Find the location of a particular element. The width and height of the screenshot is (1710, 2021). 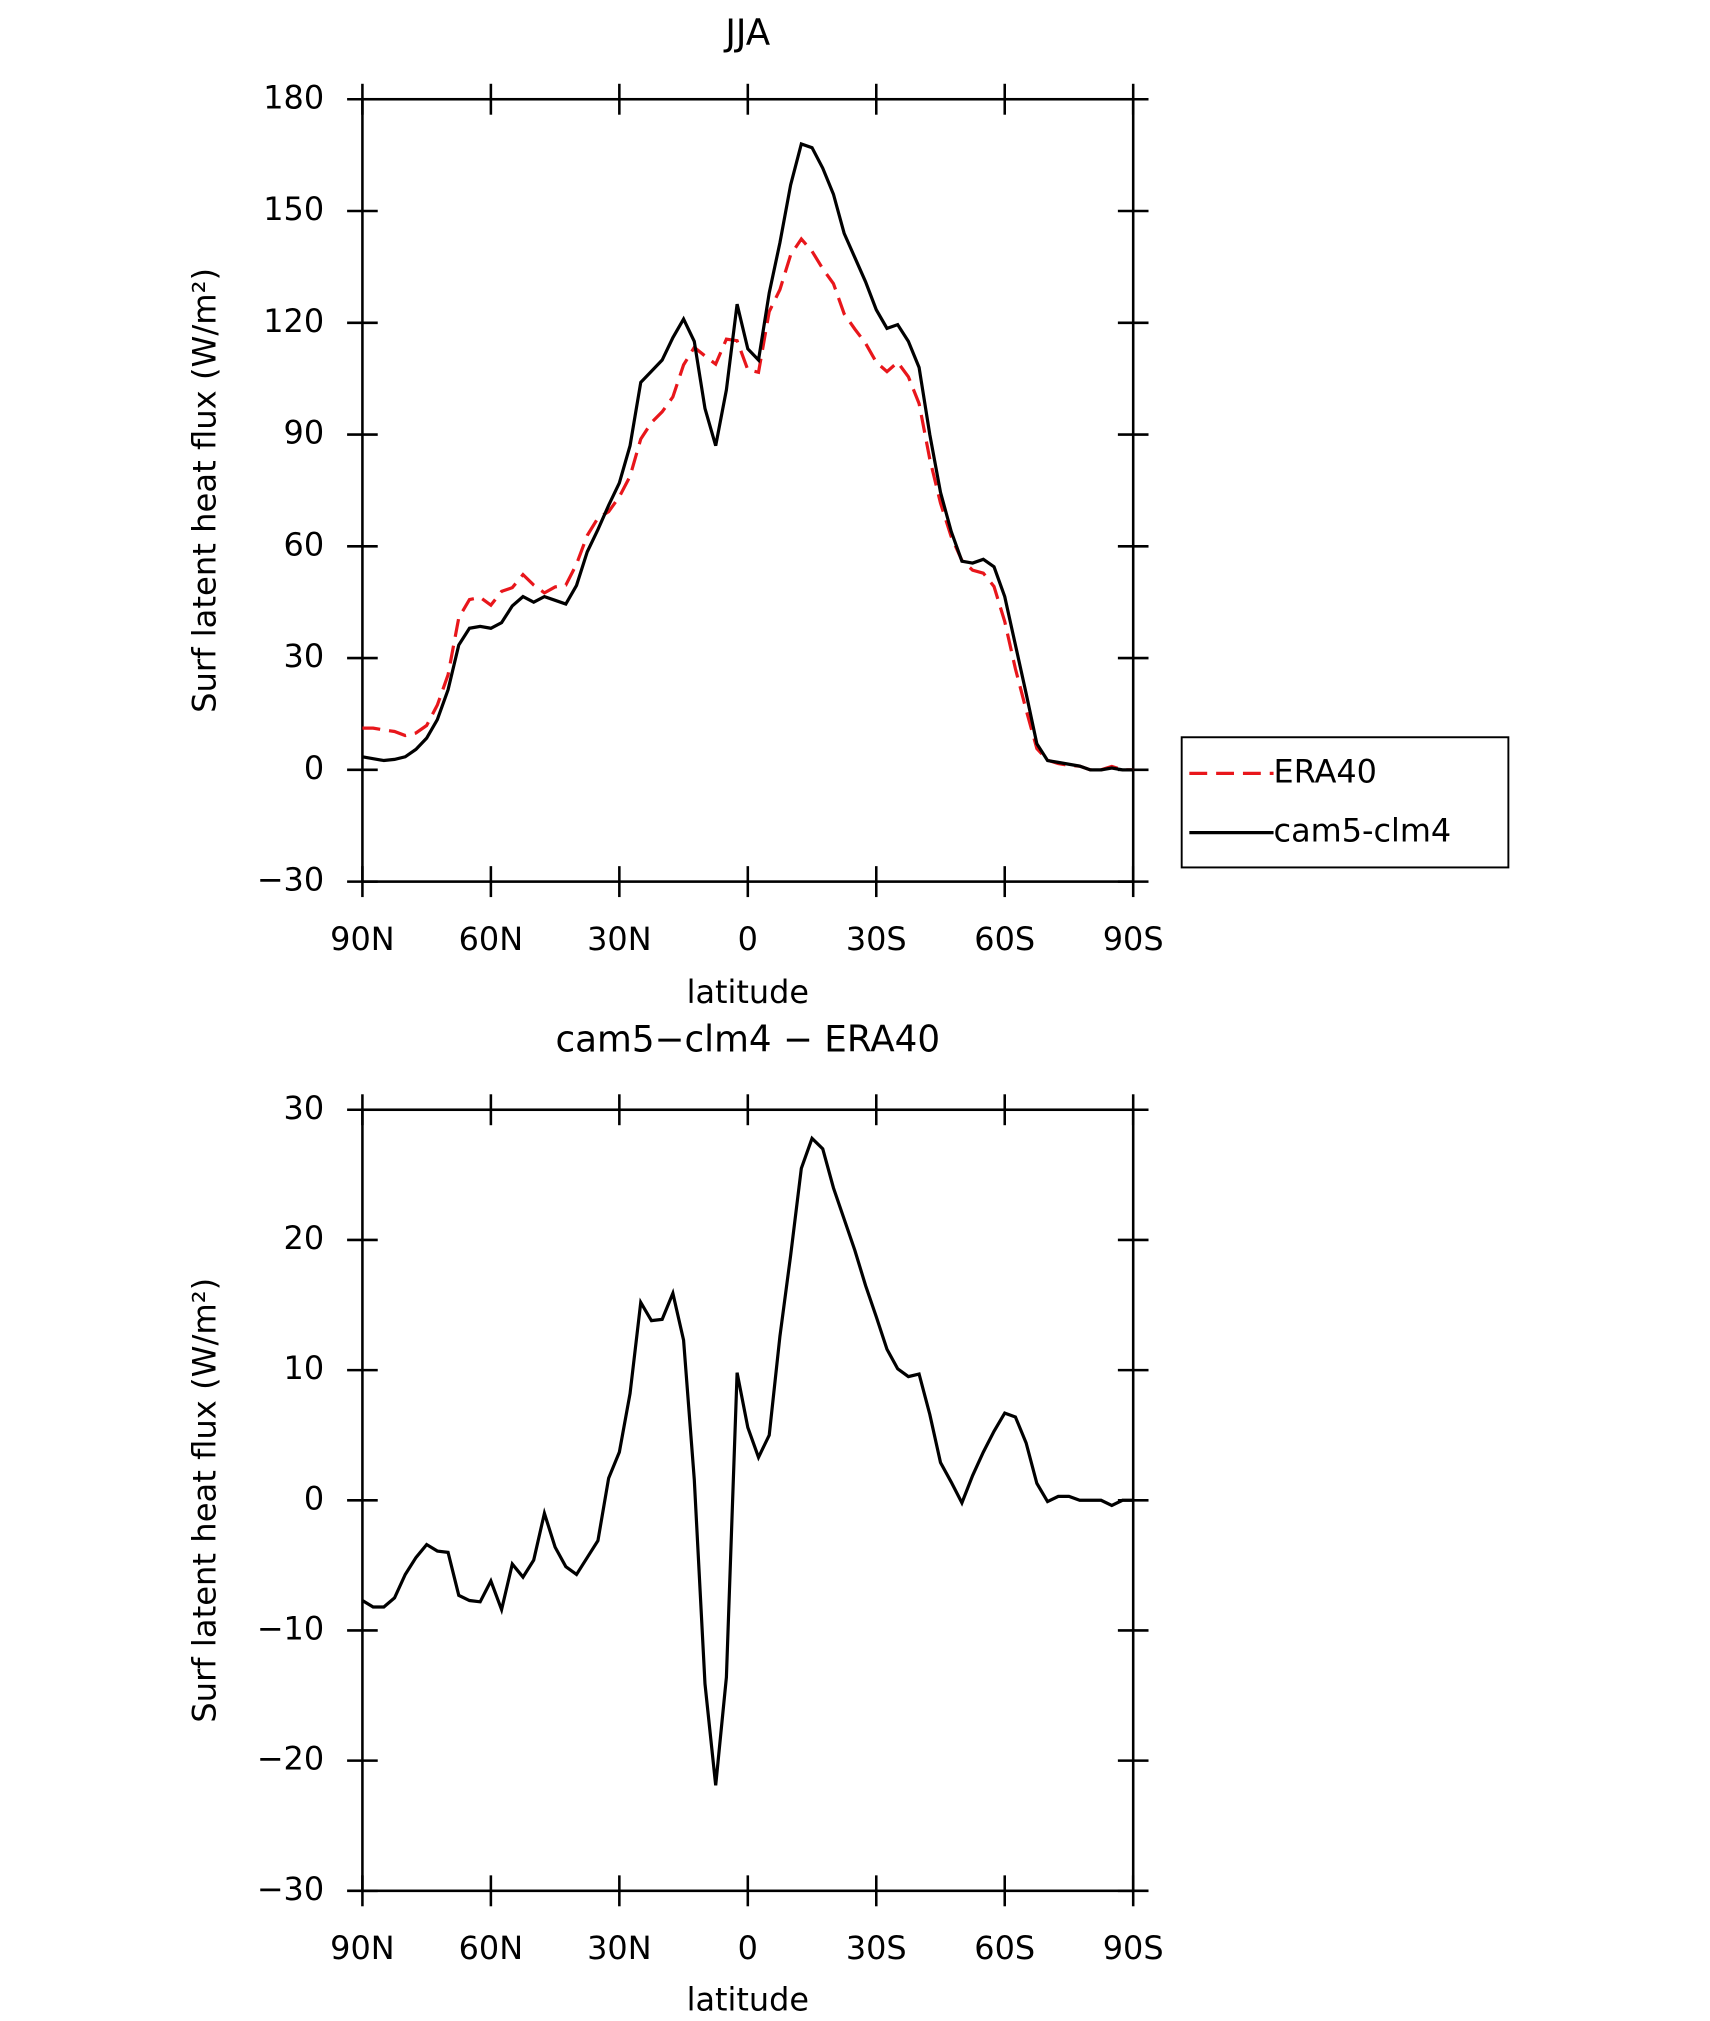

chart-title: cam5−clm4 − ERA40 is located at coordinates (747, 1039).